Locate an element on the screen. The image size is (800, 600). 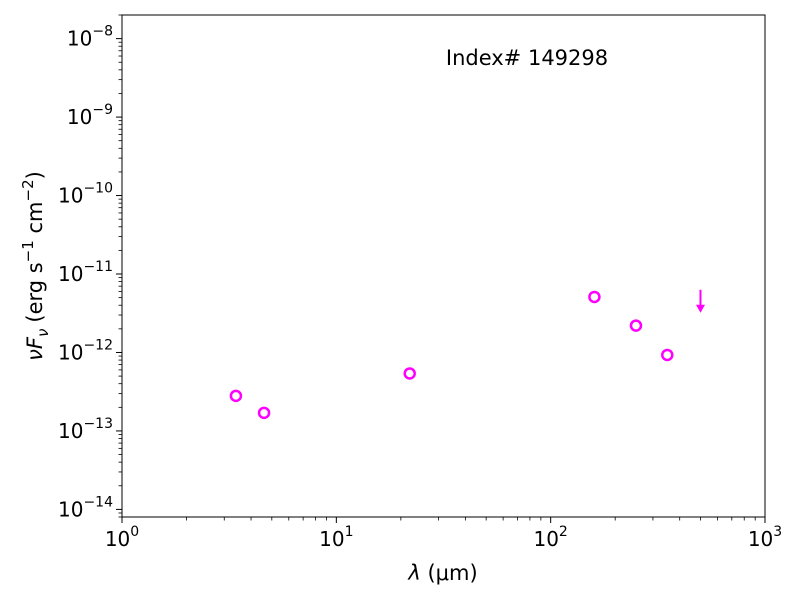
y-tick-label: 10⁻⁹ is located at coordinates (90, 115).